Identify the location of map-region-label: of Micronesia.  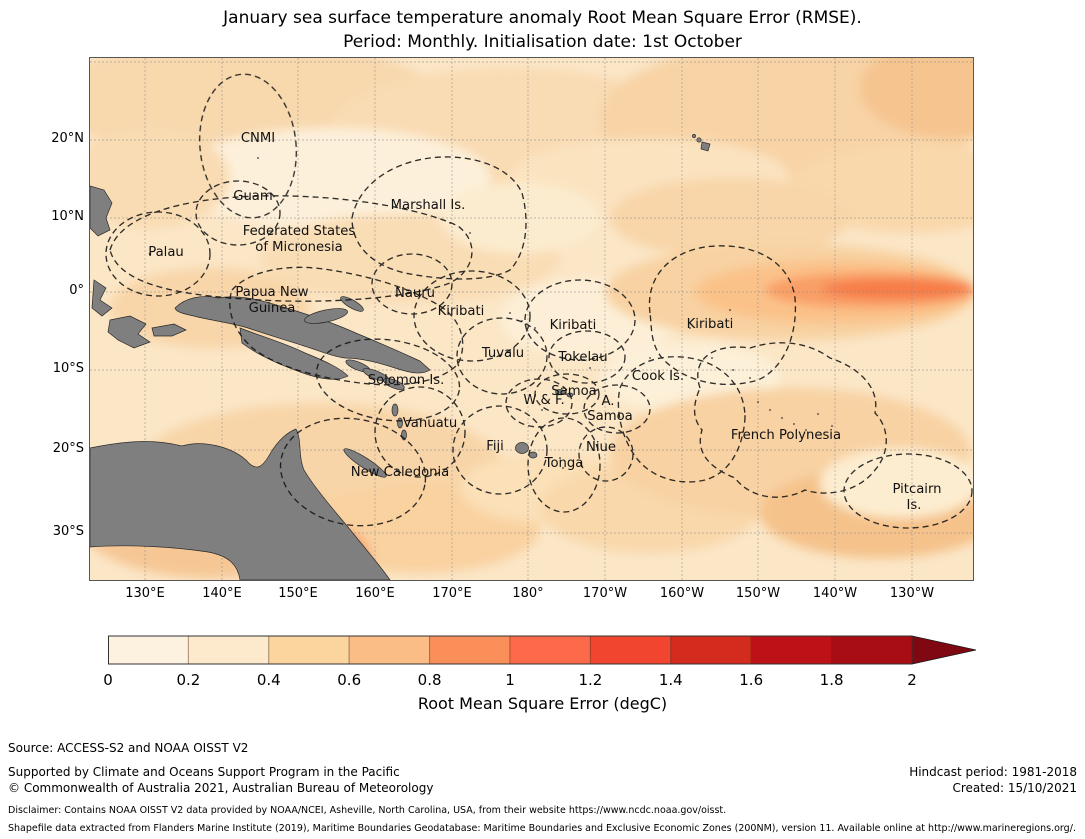
(298, 247).